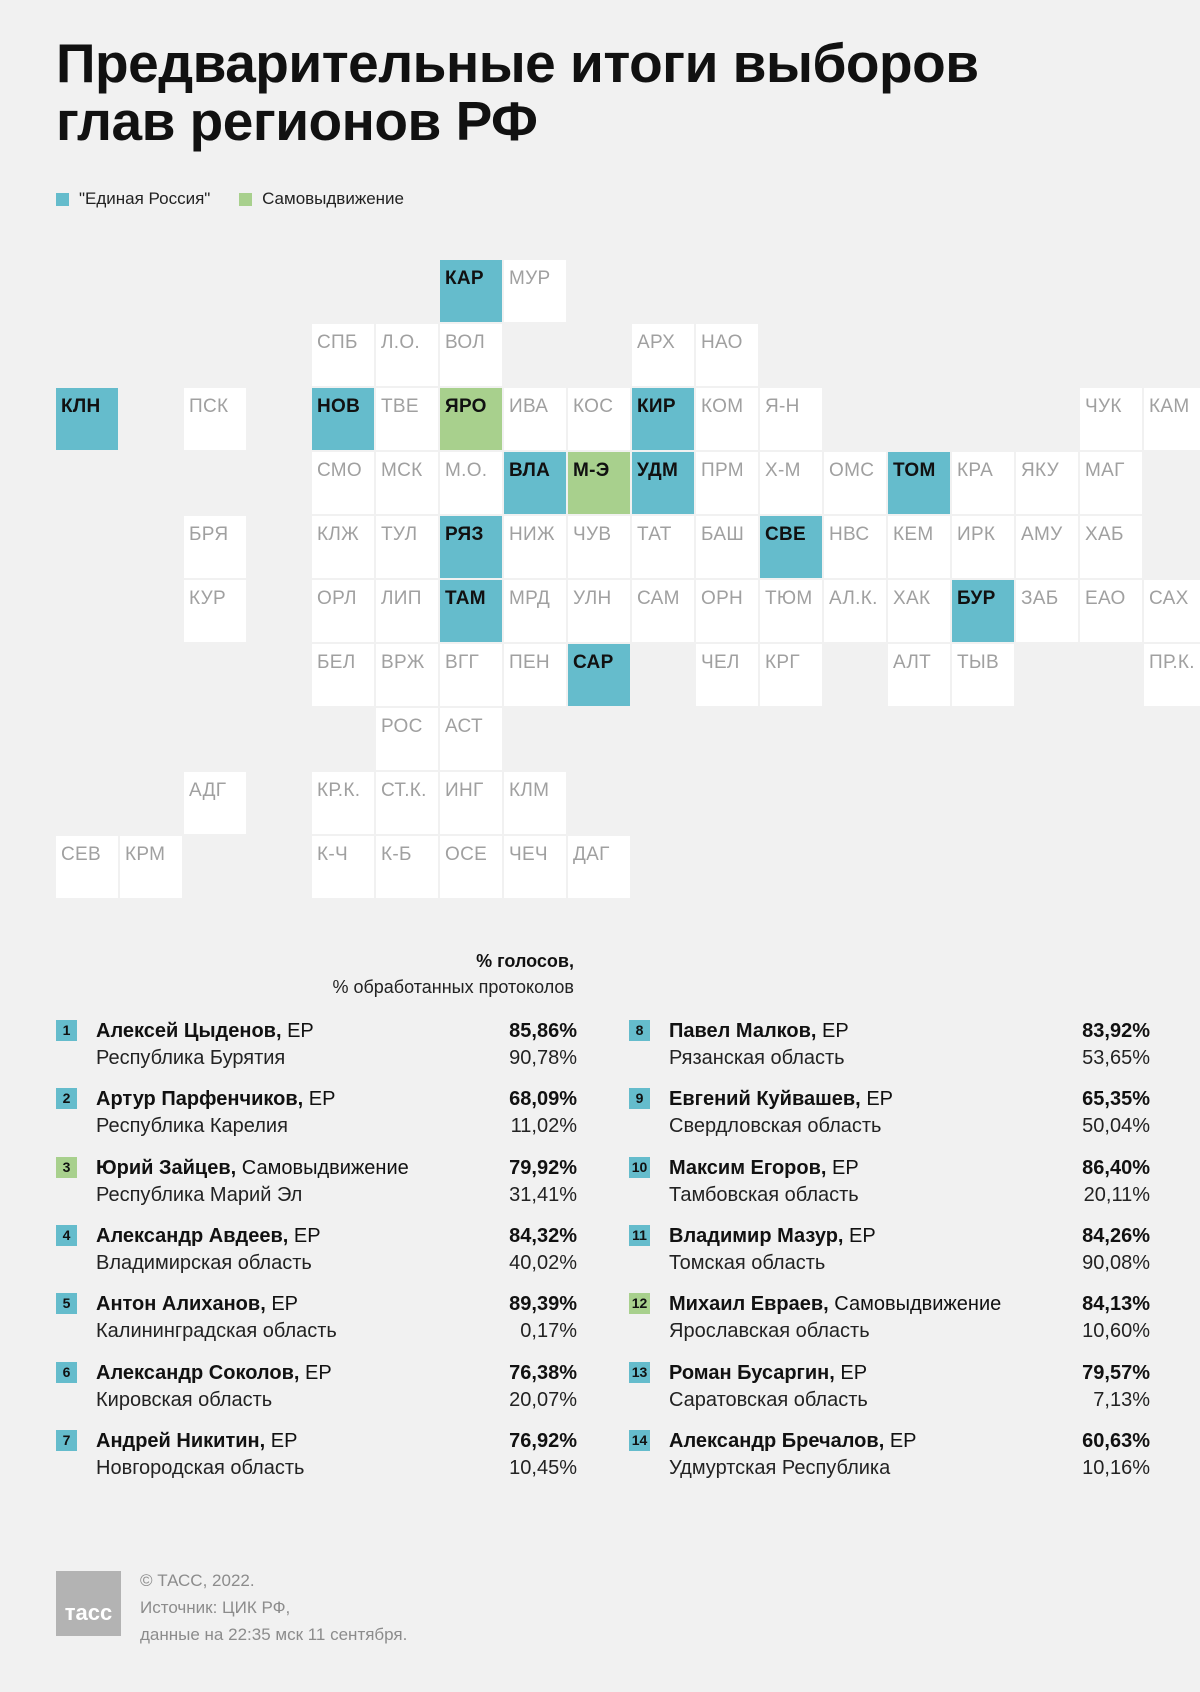  Describe the element at coordinates (184, 1399) in the screenshot. I see `candidate-region: Кировская область` at that location.